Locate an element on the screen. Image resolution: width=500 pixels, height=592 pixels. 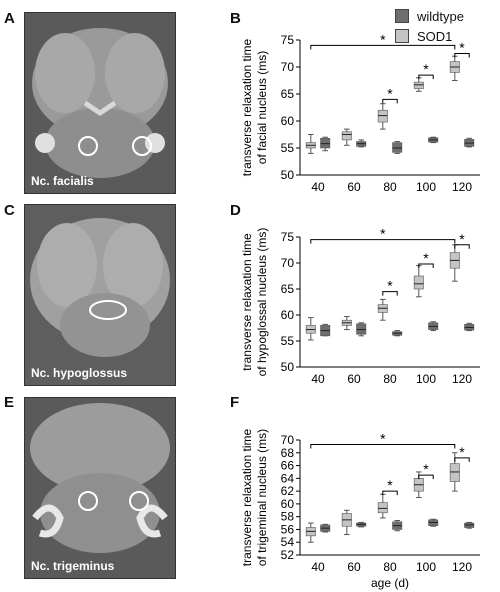
legend: wildtype SOD1 is located at coordinates (429, 26).